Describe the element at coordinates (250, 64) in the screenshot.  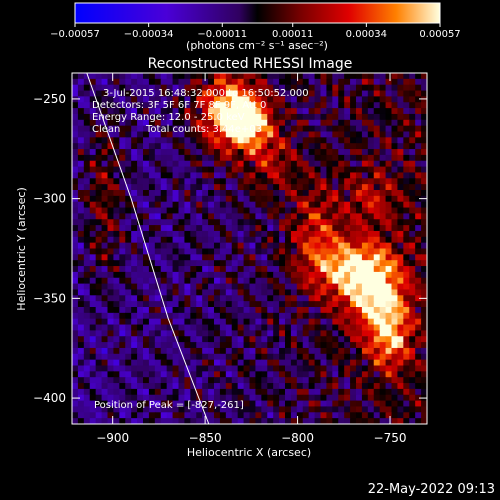
I see `chart-title: Reconstructed RHESSI Image` at that location.